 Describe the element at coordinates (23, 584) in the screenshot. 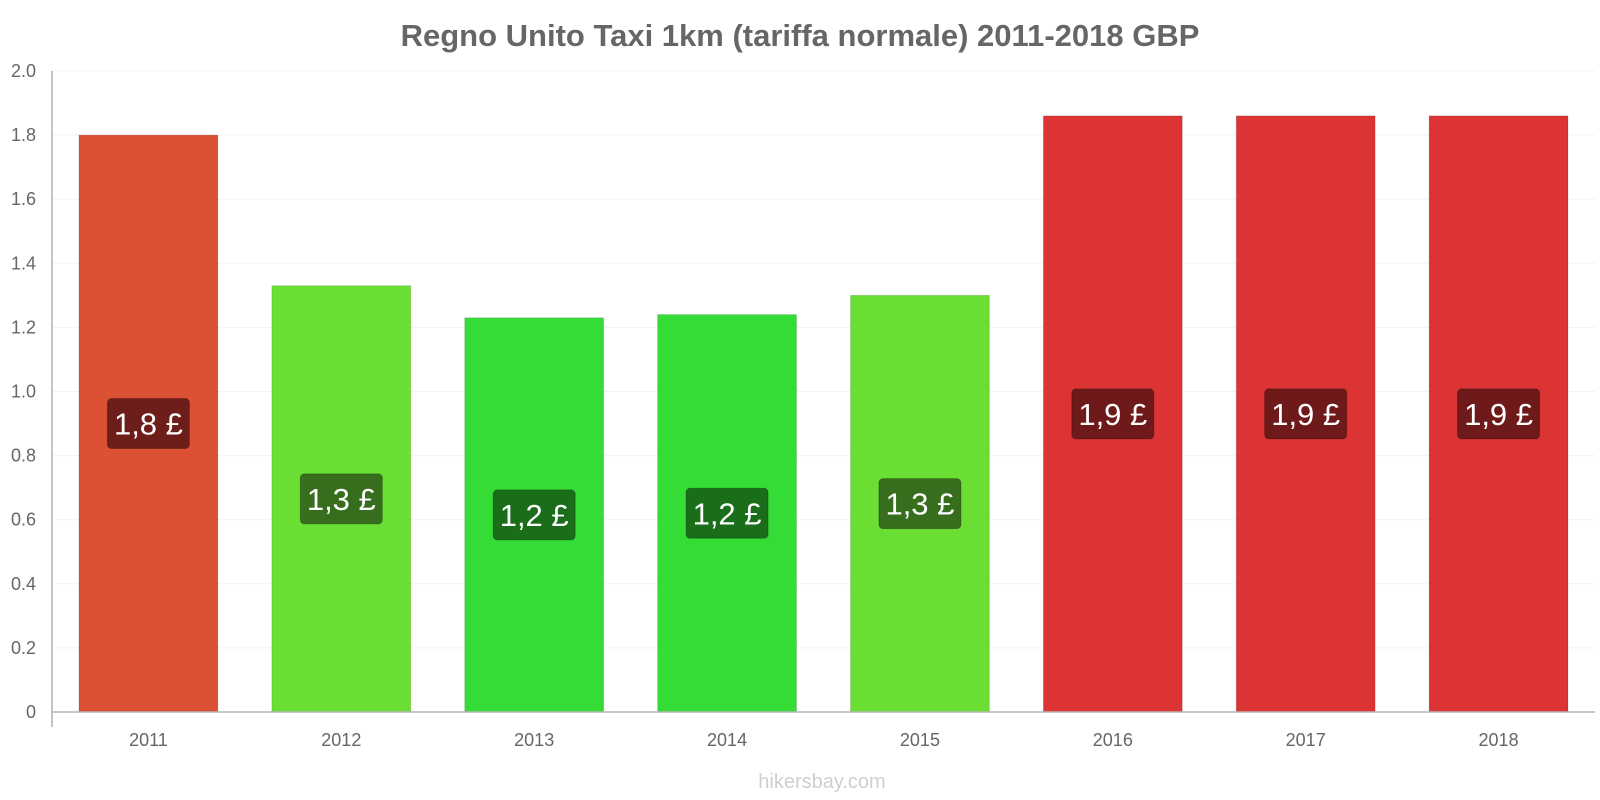

I see `y-tick-label: 0.4` at that location.